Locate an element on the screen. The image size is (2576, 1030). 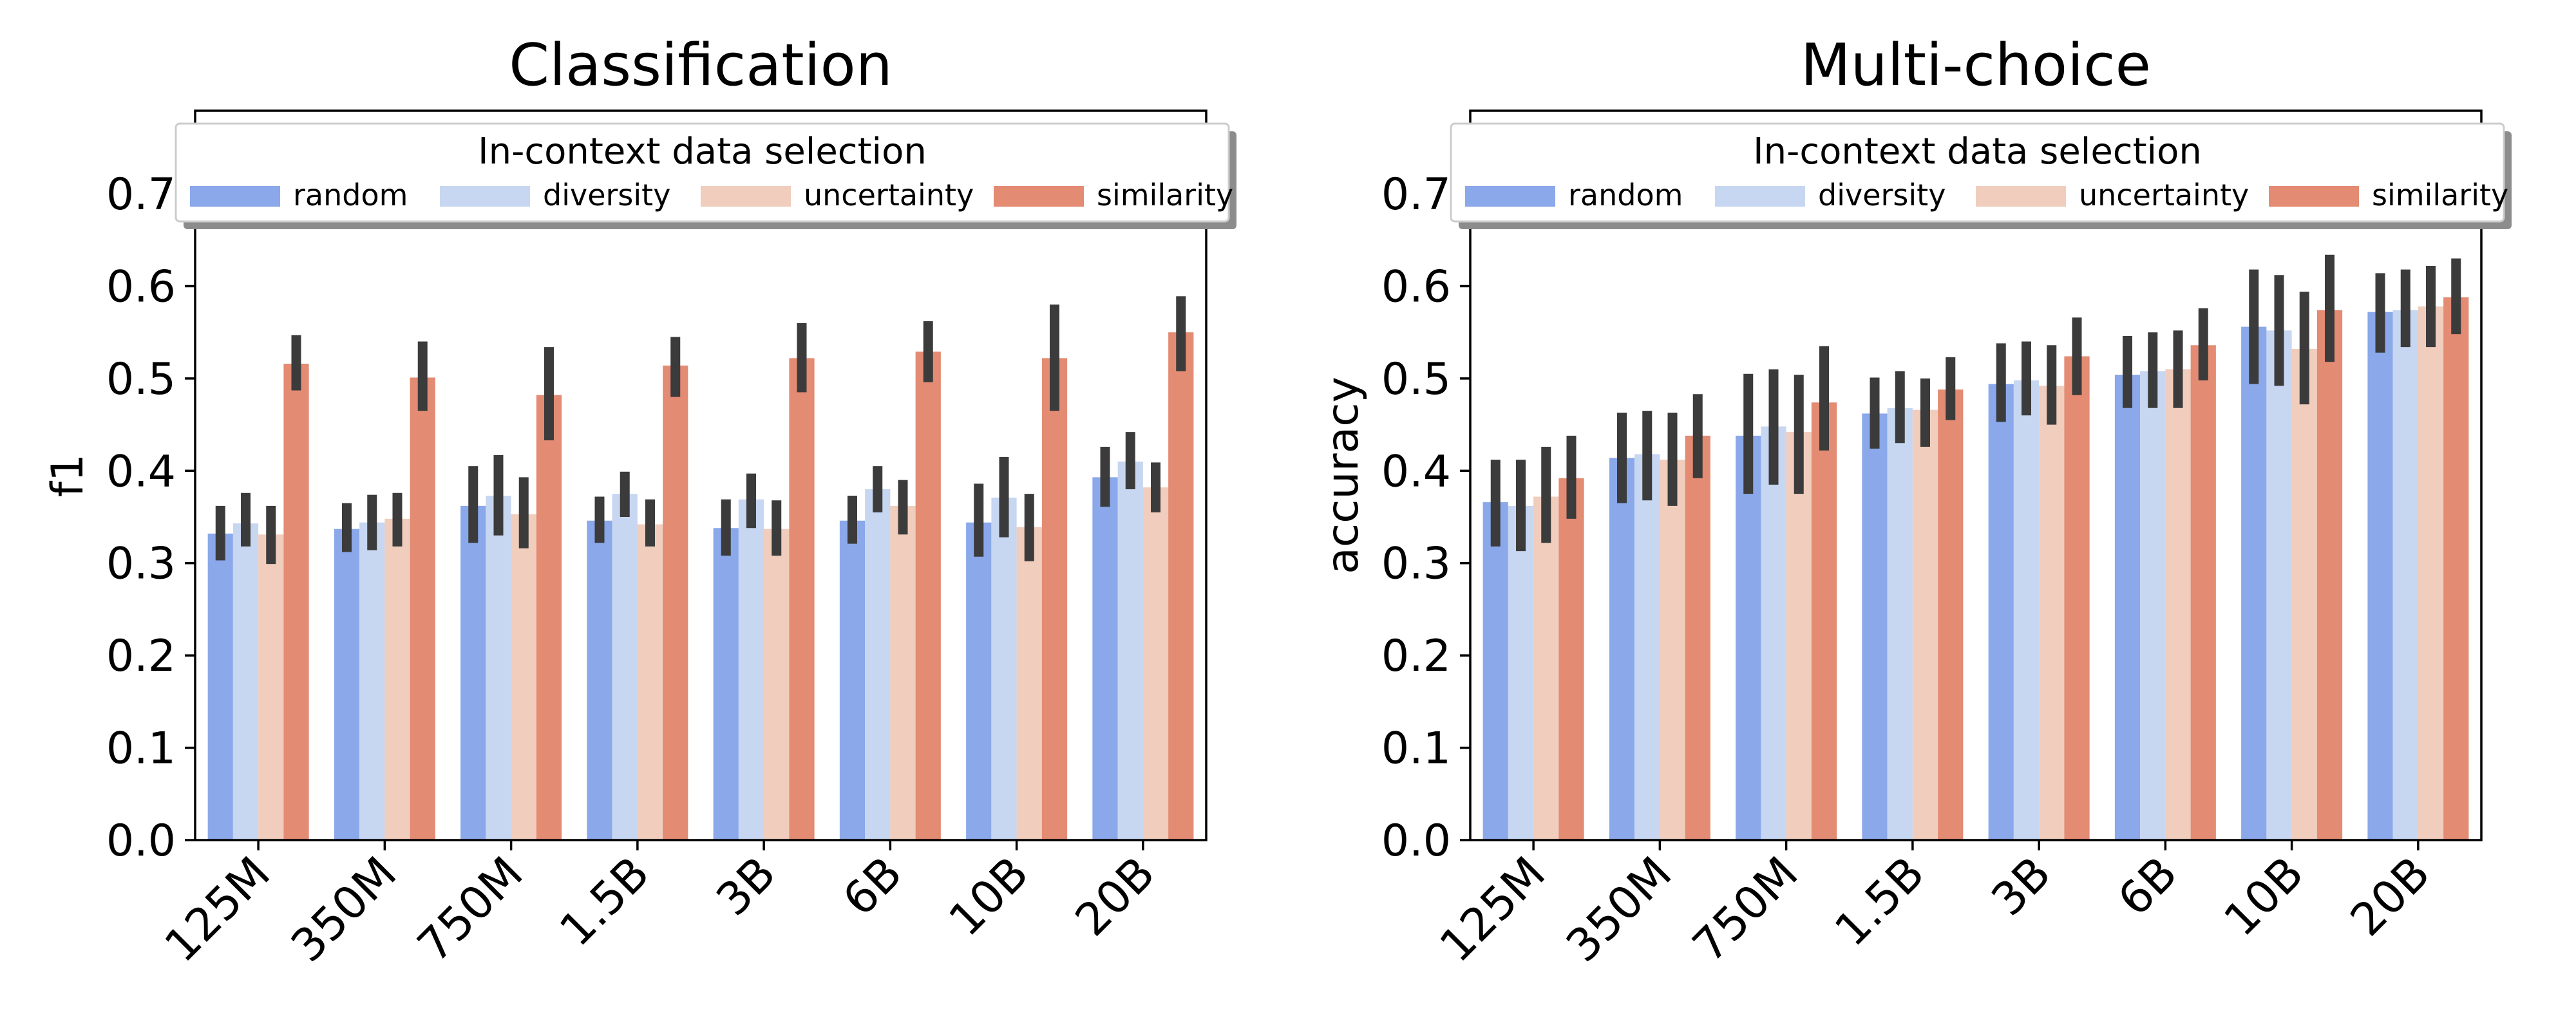
panel-1-y-ticks: 0.0 0.1 0.2 0.3 0.4 0.5 0.6 0.7 is located at coordinates (151, 517).